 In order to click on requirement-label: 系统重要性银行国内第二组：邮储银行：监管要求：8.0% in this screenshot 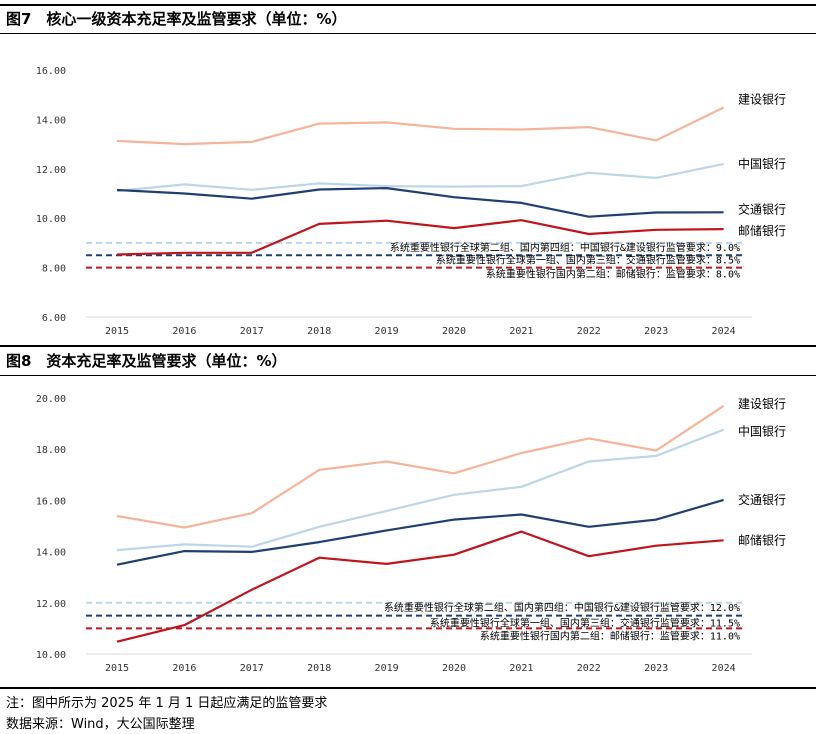, I will do `click(613, 274)`.